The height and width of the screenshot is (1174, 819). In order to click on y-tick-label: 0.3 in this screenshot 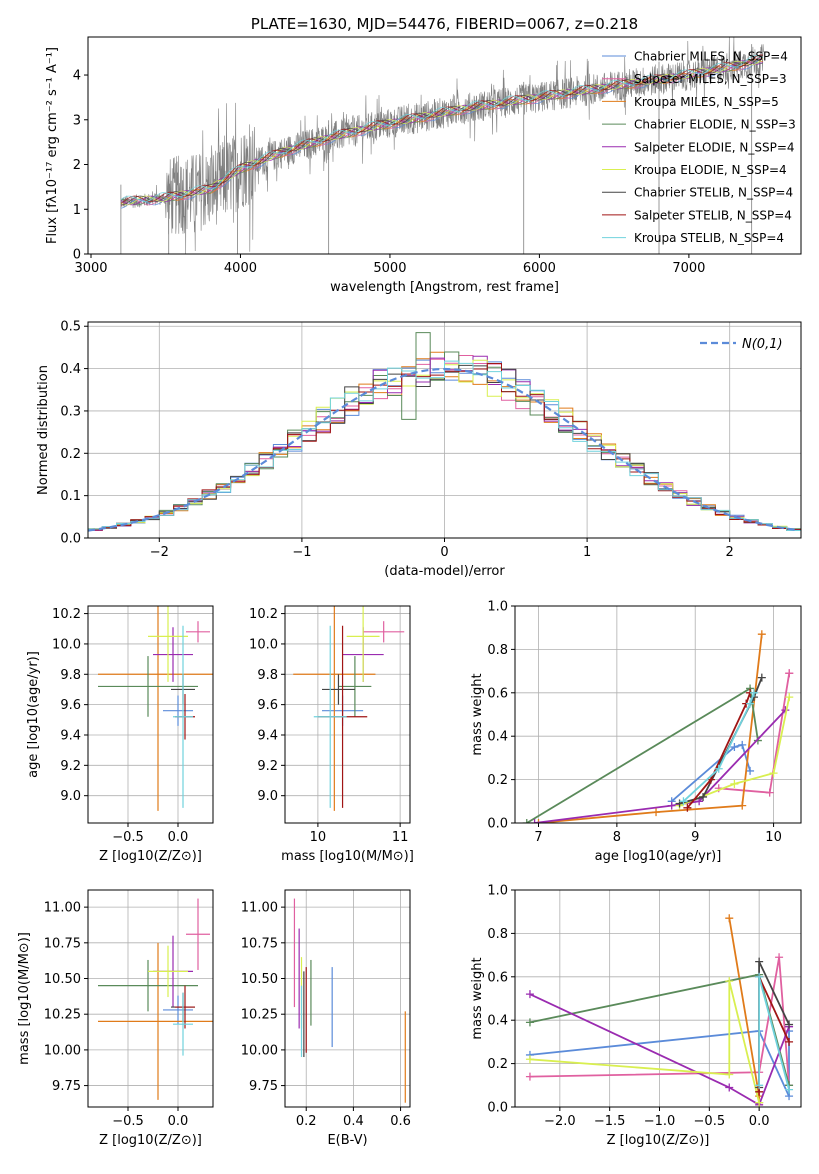, I will do `click(70, 411)`.